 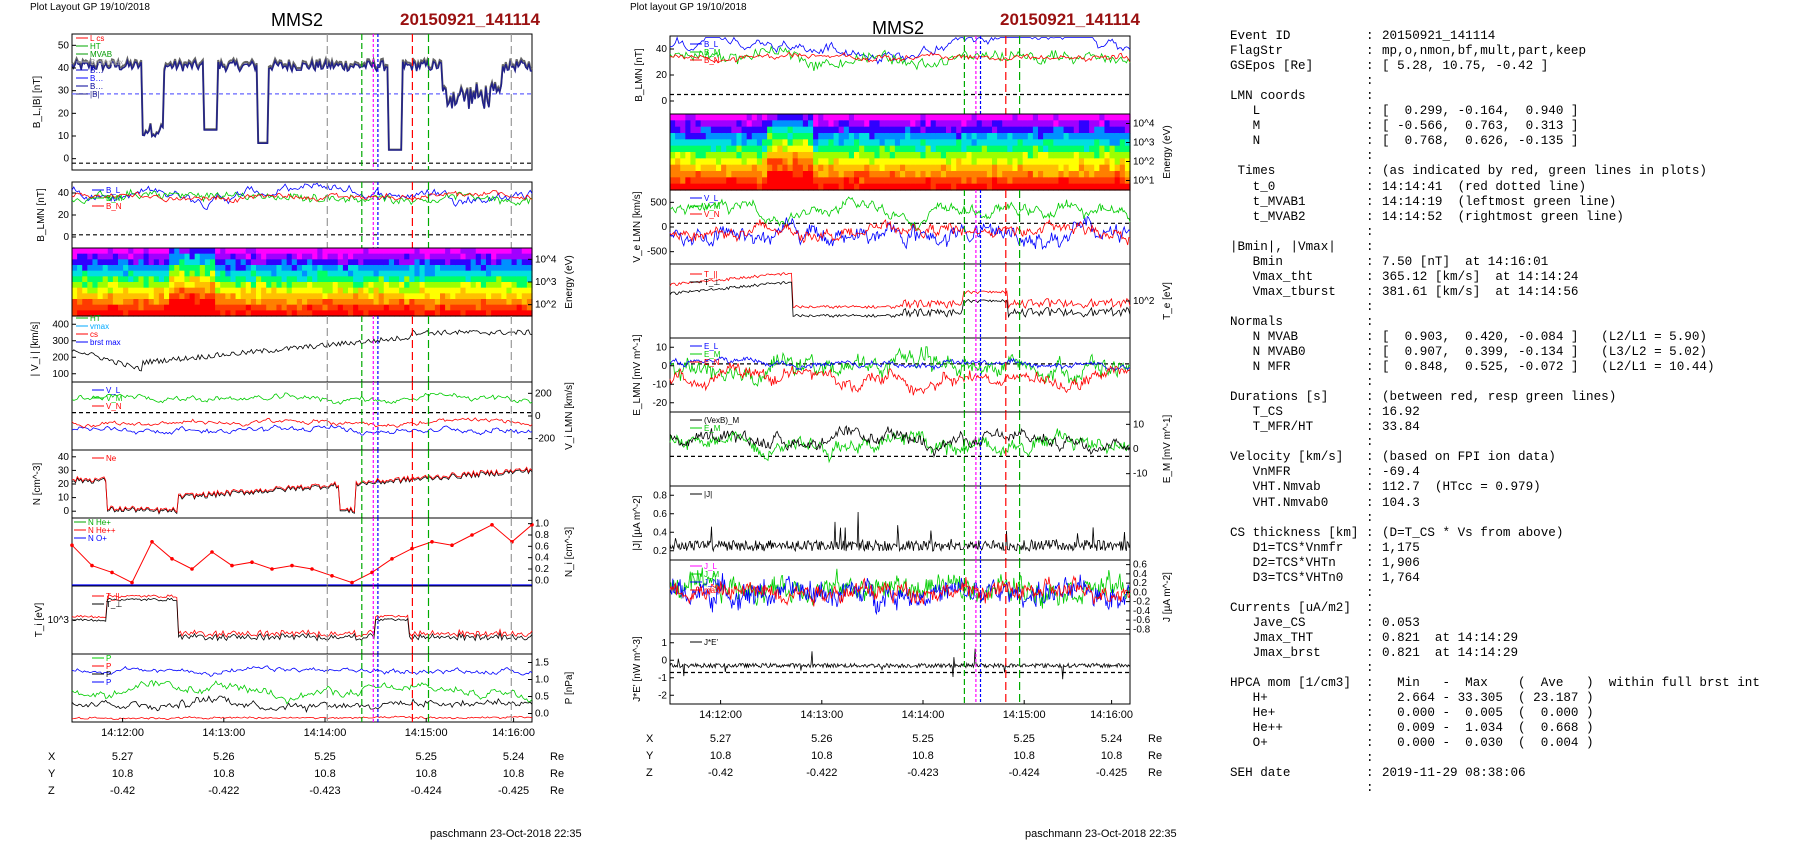 I want to click on y-axis-label: B_LMN [nT], so click(x=41, y=215).